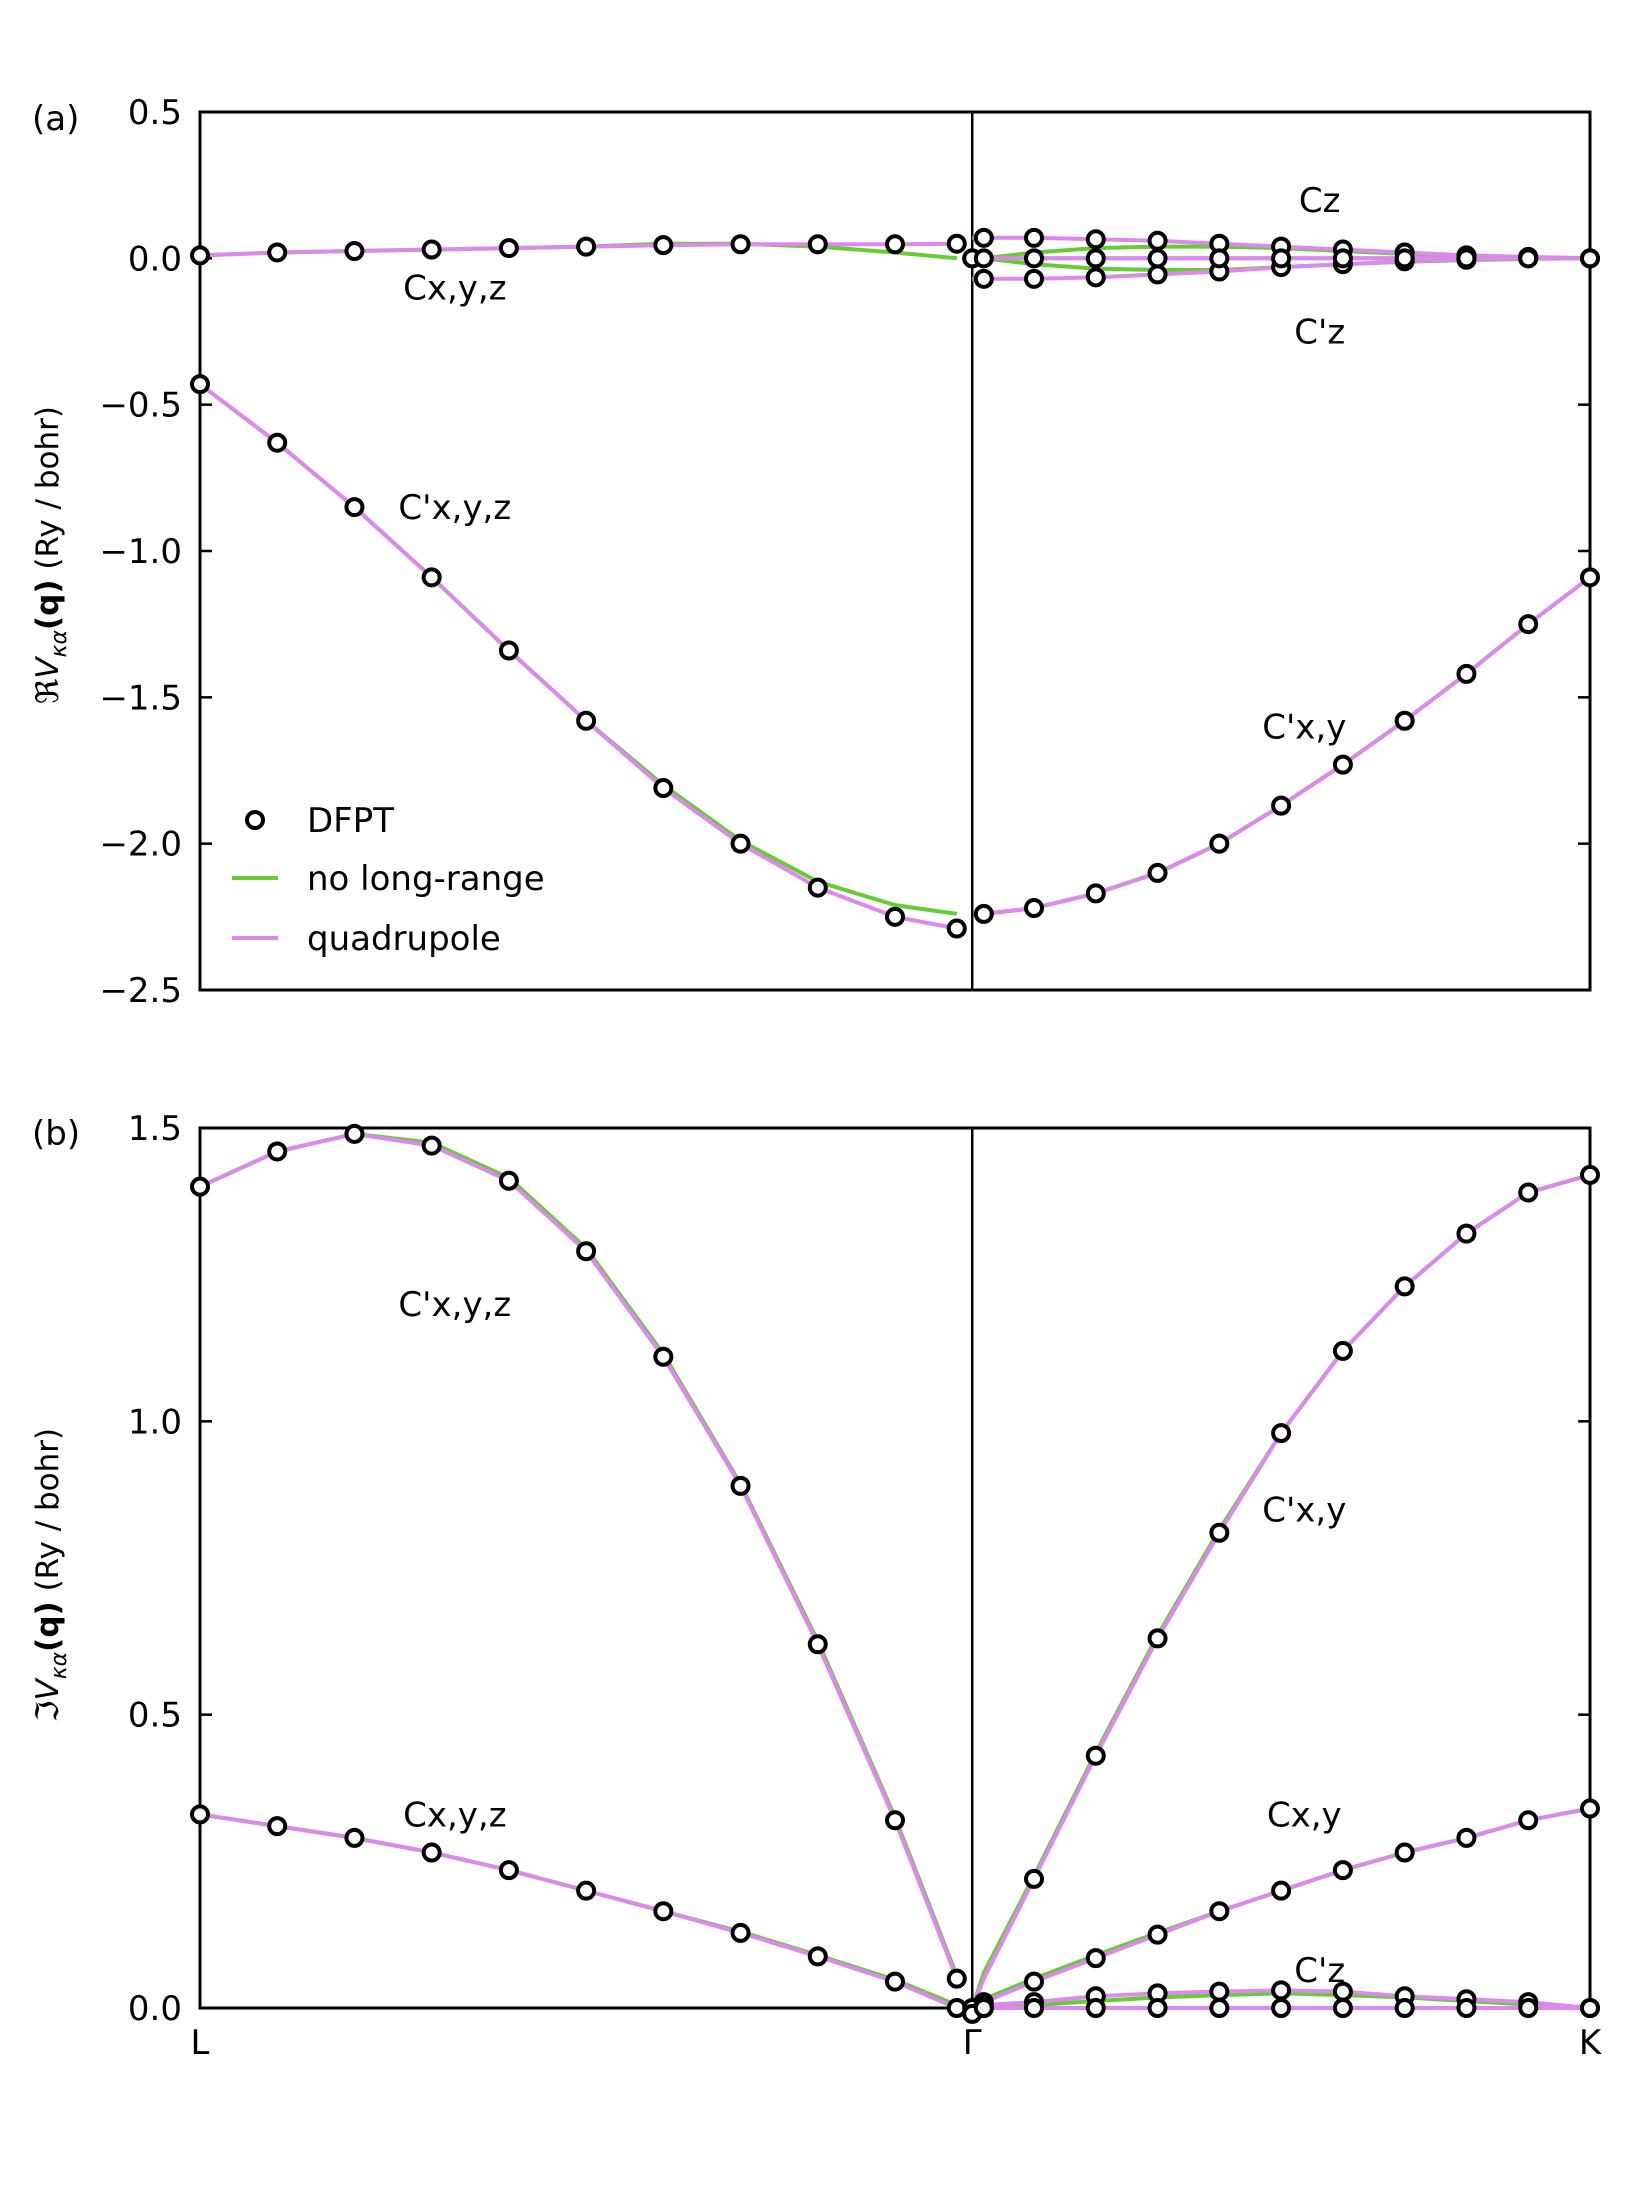 This screenshot has height=2192, width=1644. What do you see at coordinates (1320, 201) in the screenshot?
I see `panel-a-annotation: Cz` at bounding box center [1320, 201].